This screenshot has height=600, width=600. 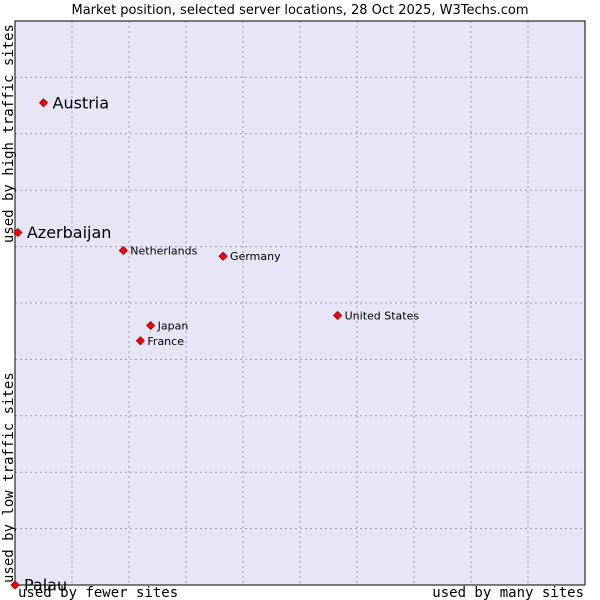 I want to click on point-austria, so click(x=43, y=103).